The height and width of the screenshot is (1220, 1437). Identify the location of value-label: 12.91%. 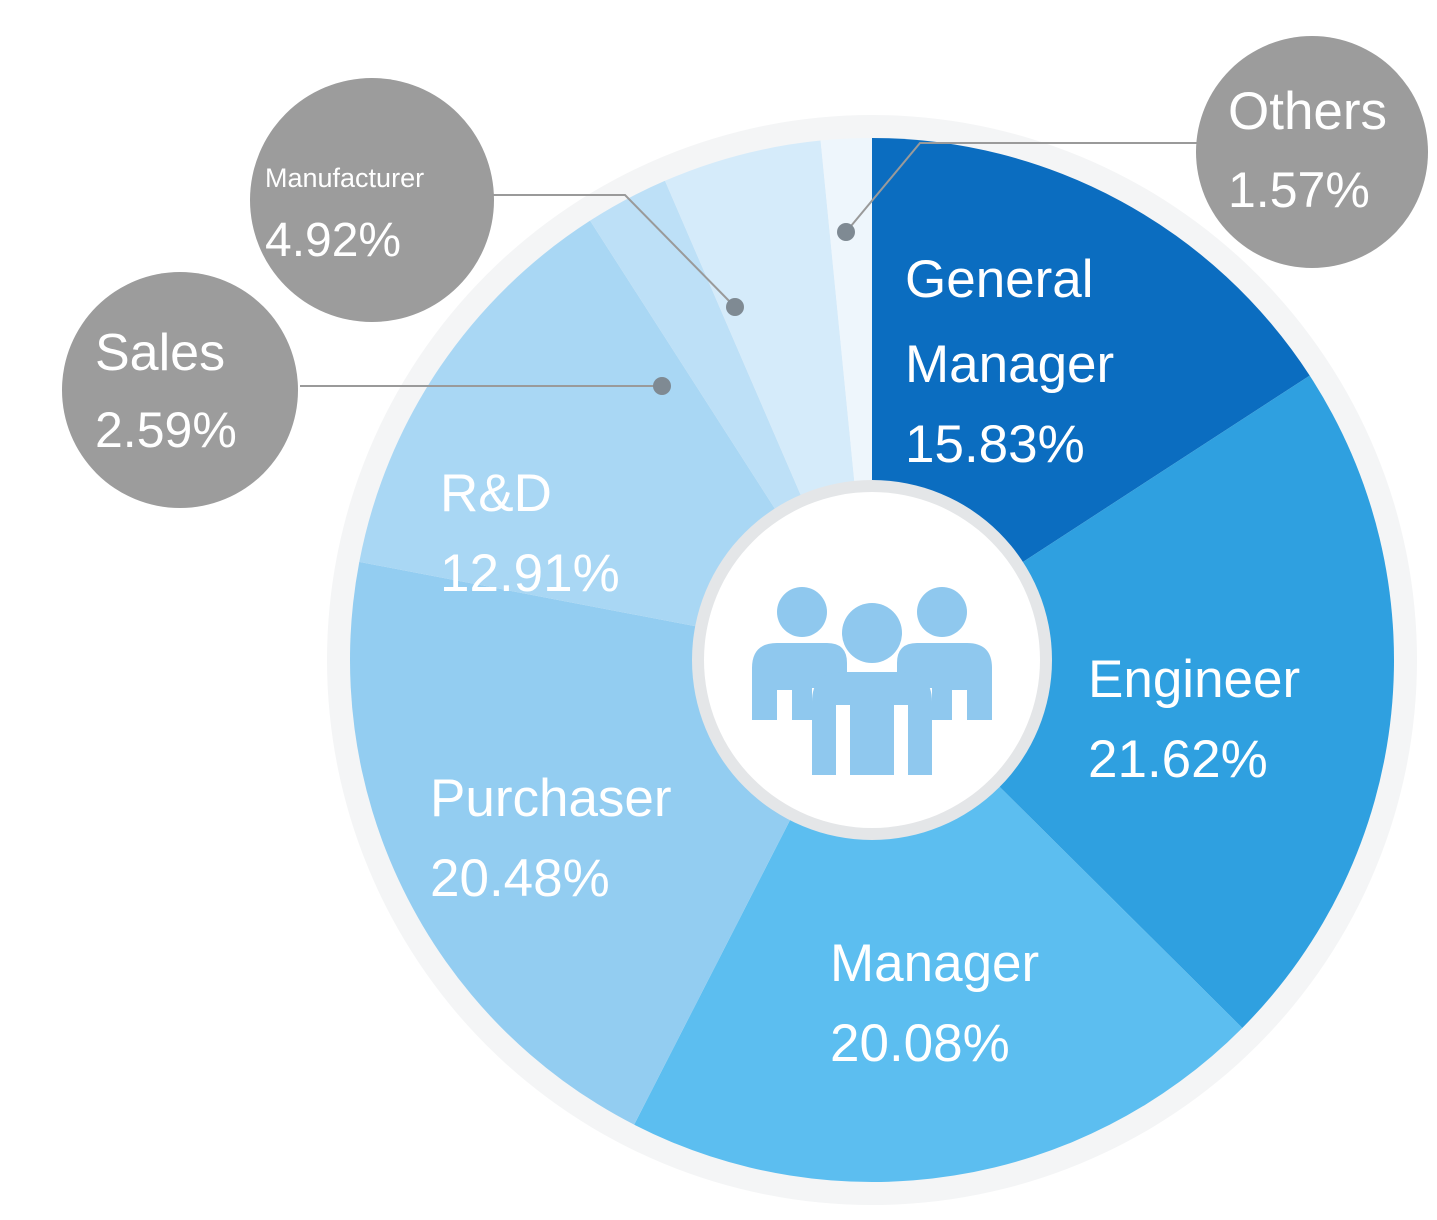
(530, 573).